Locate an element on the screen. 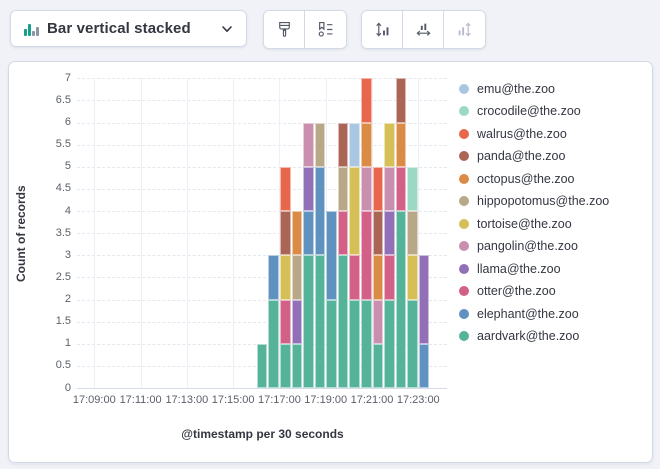  legend-item: emu@the.zoo is located at coordinates (507, 89).